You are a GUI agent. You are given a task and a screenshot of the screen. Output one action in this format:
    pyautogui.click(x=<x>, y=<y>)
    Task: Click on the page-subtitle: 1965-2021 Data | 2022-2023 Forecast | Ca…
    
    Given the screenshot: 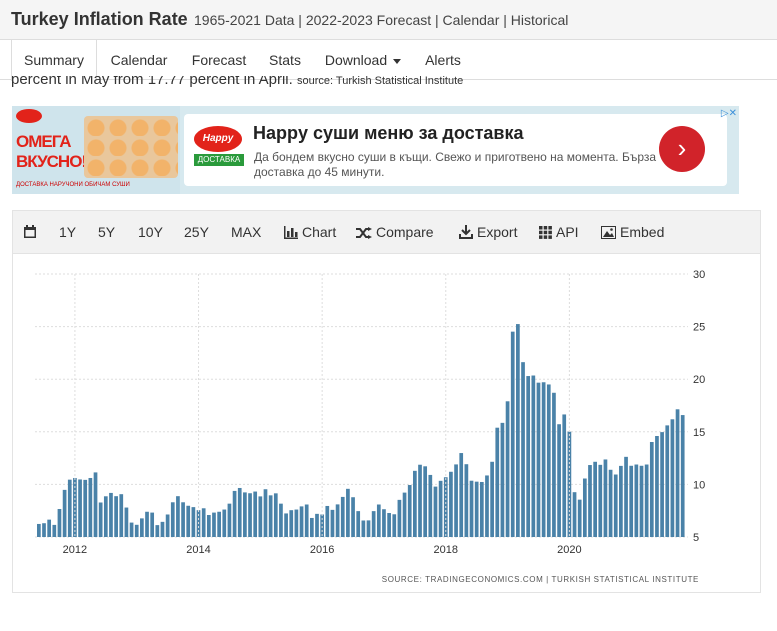 What is the action you would take?
    pyautogui.click(x=381, y=20)
    